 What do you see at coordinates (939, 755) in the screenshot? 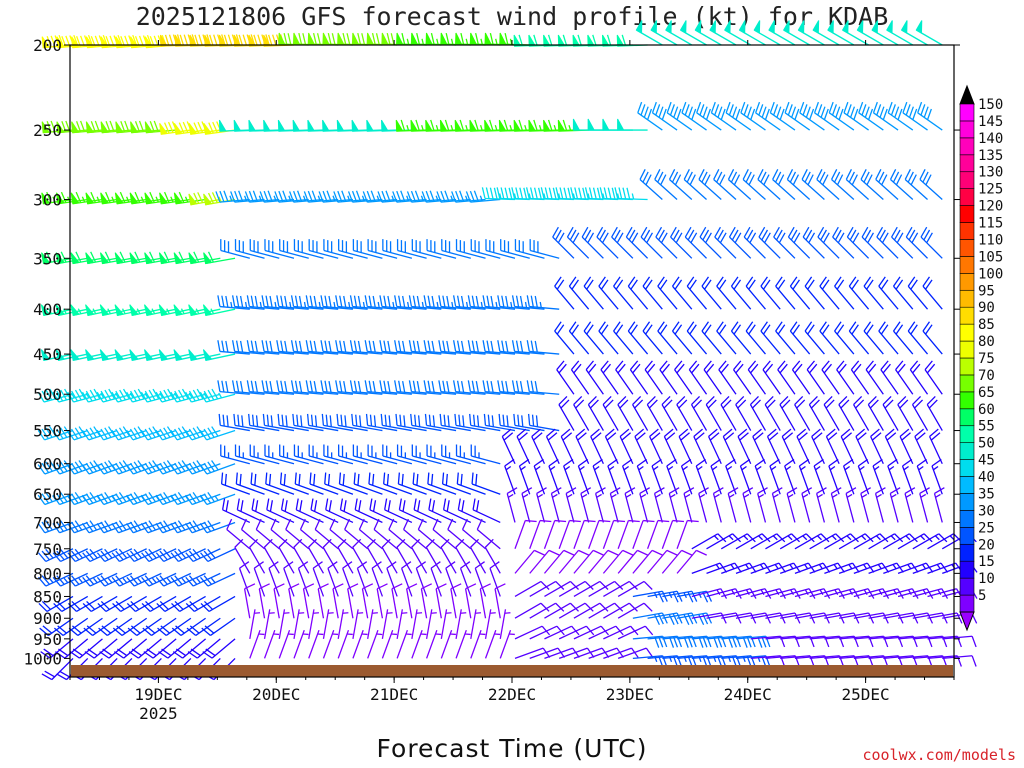
I see `credit-link: coolwx.com/models` at bounding box center [939, 755].